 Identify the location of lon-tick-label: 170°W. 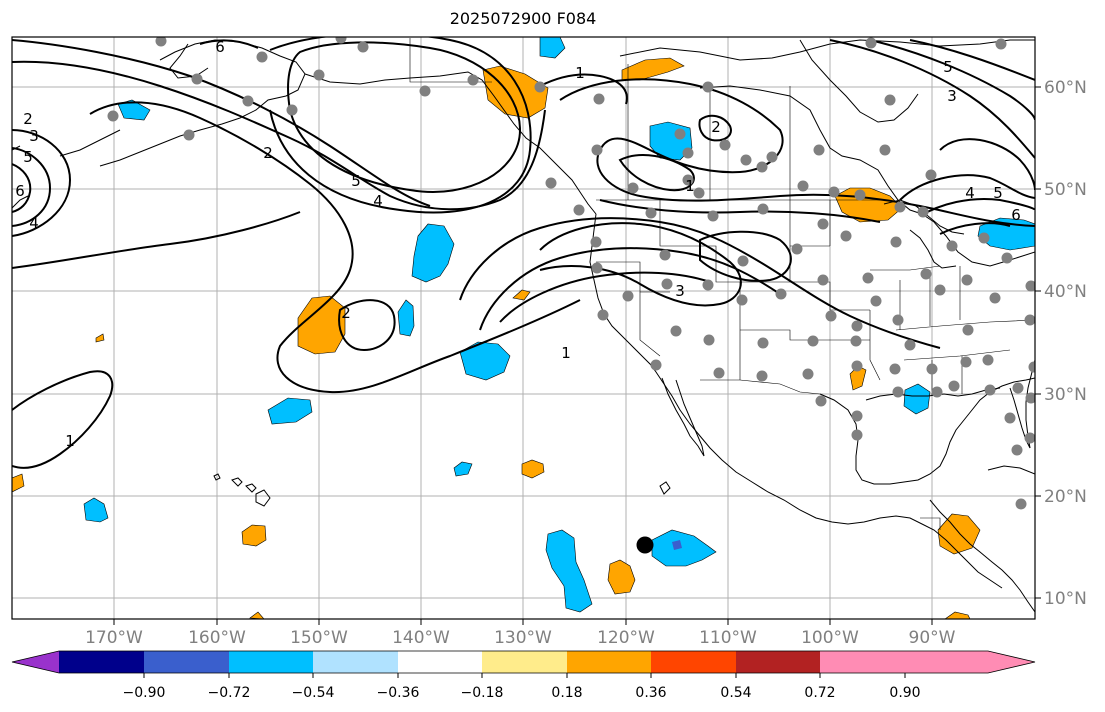
(114, 638).